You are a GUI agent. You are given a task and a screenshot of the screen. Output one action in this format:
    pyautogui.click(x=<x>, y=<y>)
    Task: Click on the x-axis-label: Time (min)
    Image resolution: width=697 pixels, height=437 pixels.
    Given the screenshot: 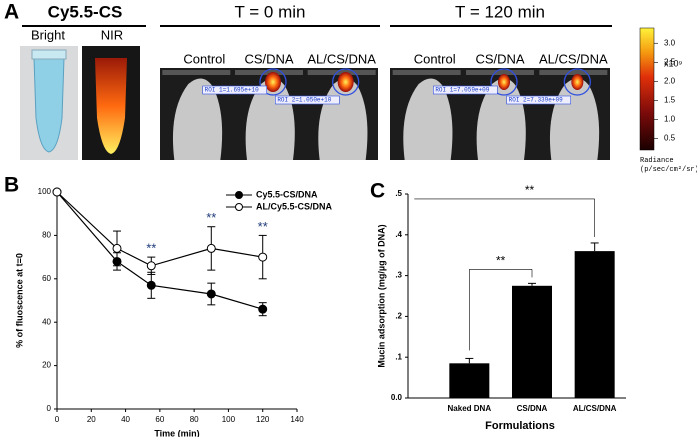 What is the action you would take?
    pyautogui.click(x=176, y=432)
    